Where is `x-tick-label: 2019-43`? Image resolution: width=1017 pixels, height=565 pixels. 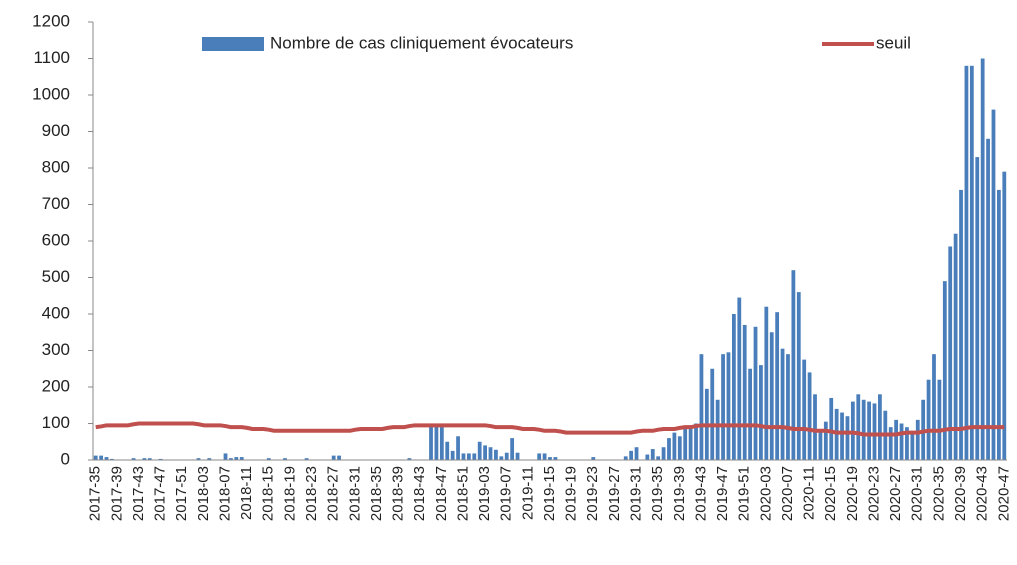
x-tick-label: 2019-43 is located at coordinates (700, 493).